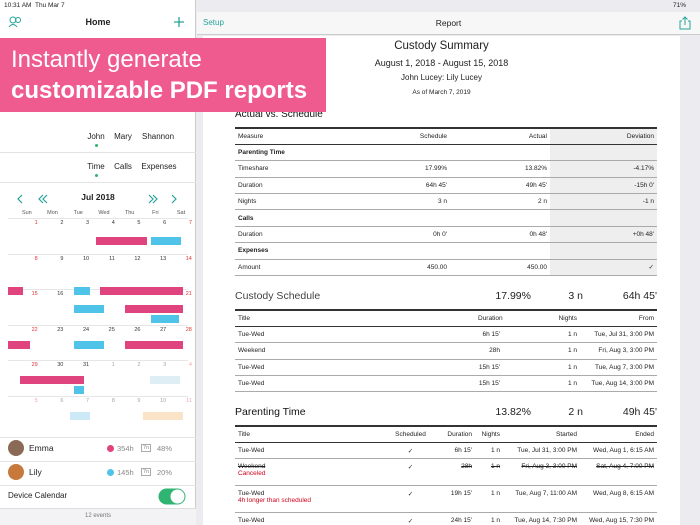  Describe the element at coordinates (179, 22) in the screenshot. I see `add-button` at that location.